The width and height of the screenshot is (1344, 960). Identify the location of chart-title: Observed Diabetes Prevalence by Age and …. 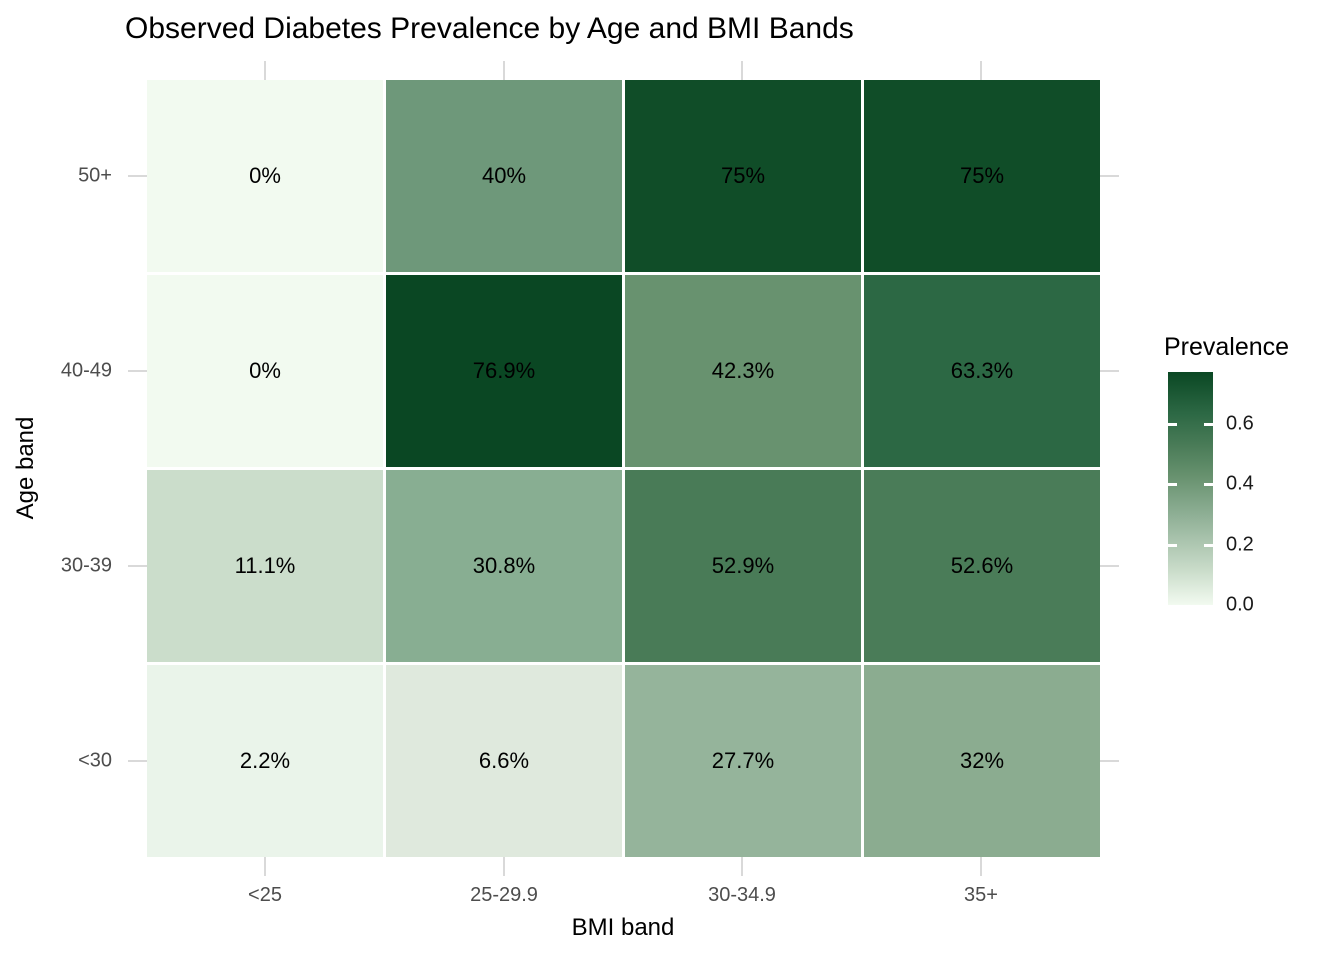
(489, 28).